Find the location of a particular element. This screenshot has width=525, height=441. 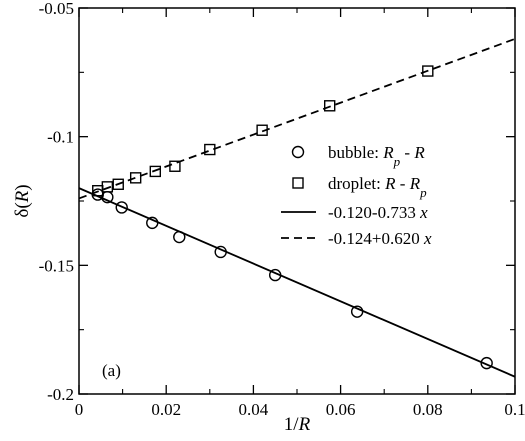

legend-bubble-symbol is located at coordinates (298, 152).